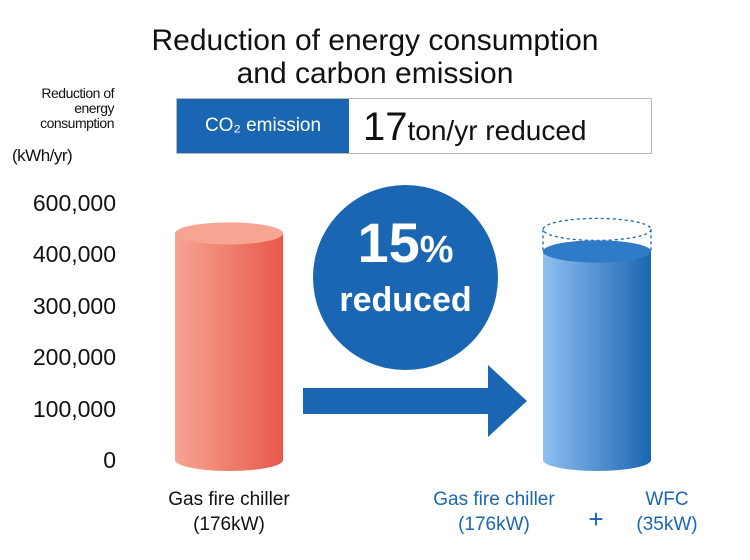  What do you see at coordinates (494, 499) in the screenshot?
I see `category-after-name: Gas fire chiller` at bounding box center [494, 499].